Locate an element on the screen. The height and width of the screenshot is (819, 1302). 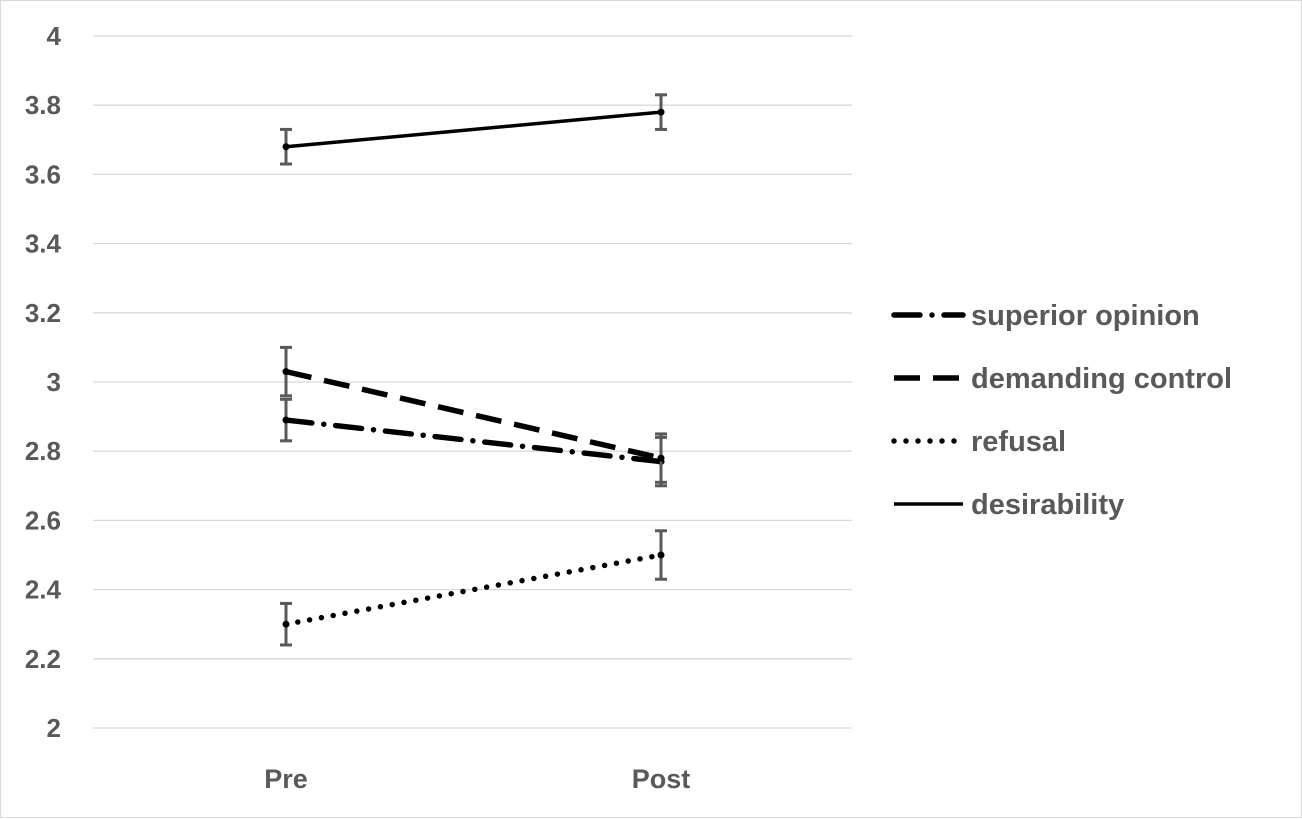
legend-entry-0: superior opinion is located at coordinates (1045, 316).